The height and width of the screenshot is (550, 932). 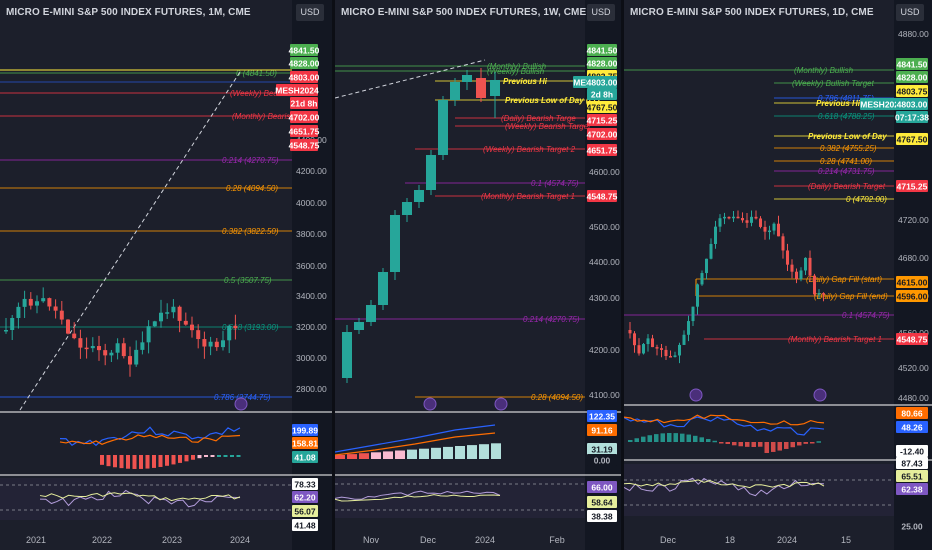 I want to click on macd-tag: 91.16, so click(x=602, y=431).